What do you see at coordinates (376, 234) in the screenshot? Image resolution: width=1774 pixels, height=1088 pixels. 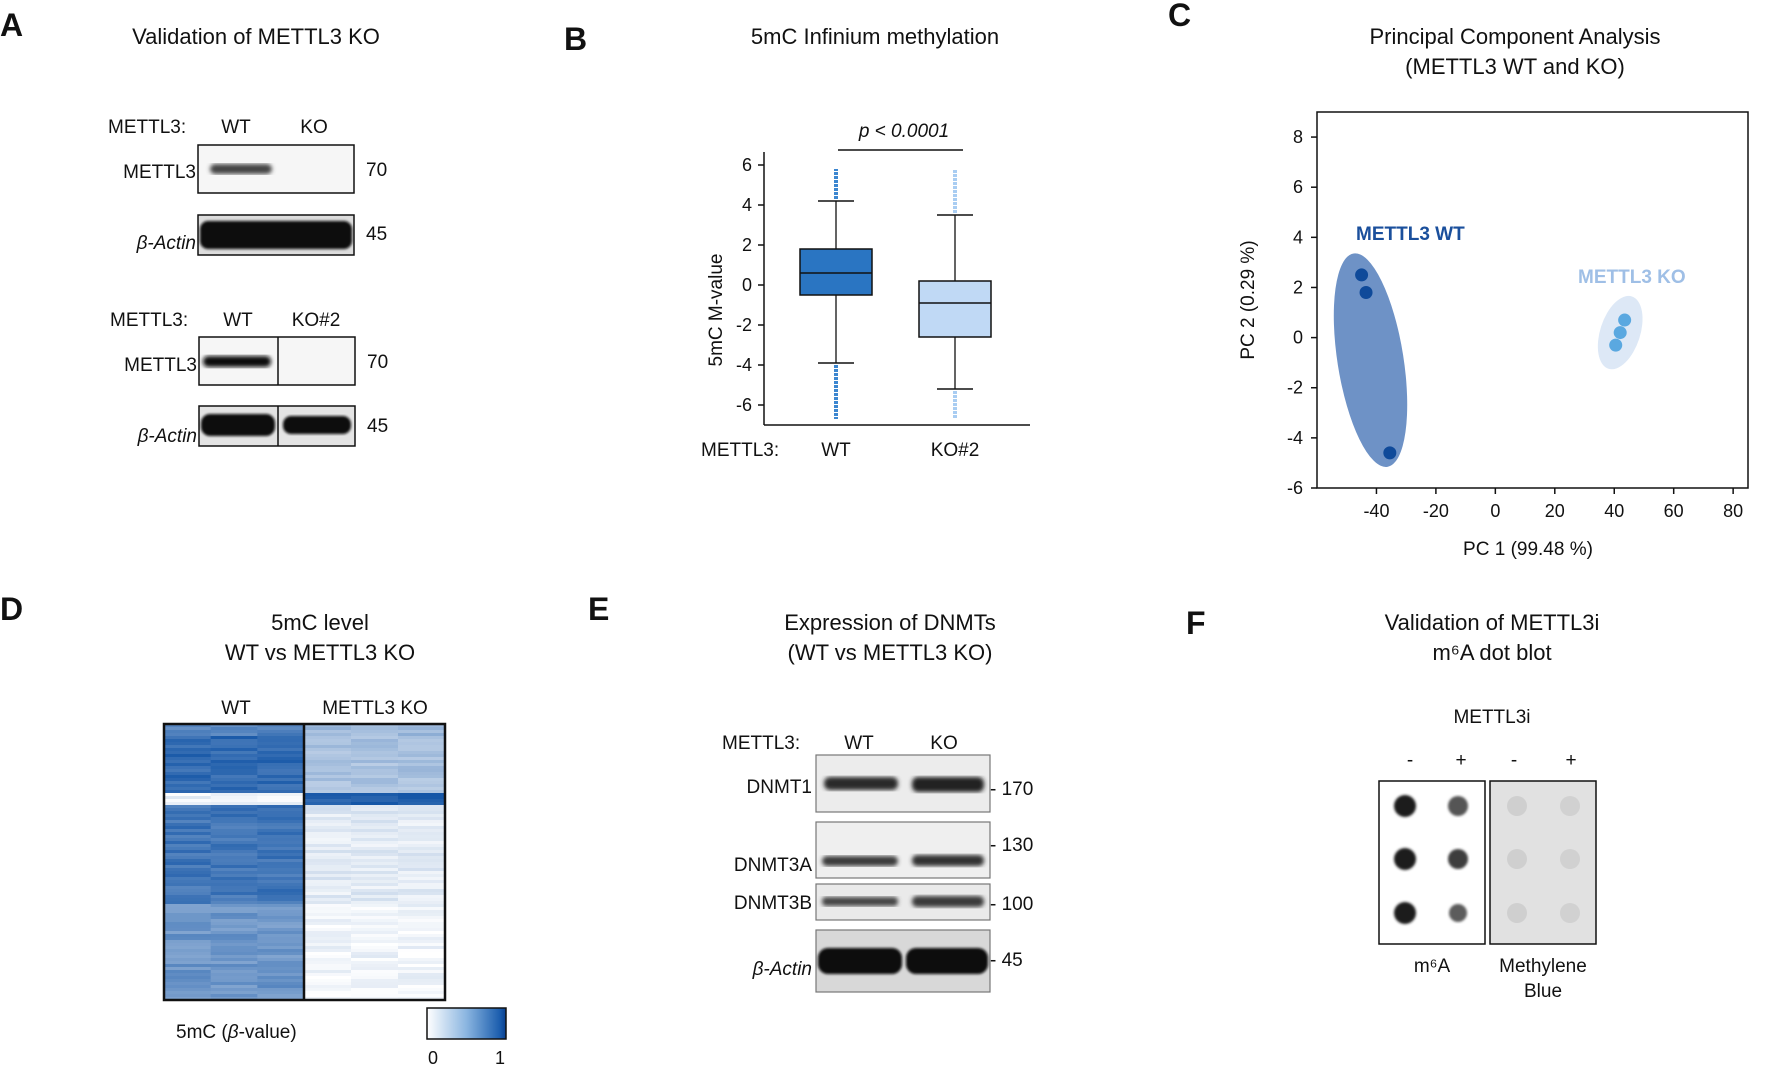 I see `blot-a1-mw-actin: 45` at bounding box center [376, 234].